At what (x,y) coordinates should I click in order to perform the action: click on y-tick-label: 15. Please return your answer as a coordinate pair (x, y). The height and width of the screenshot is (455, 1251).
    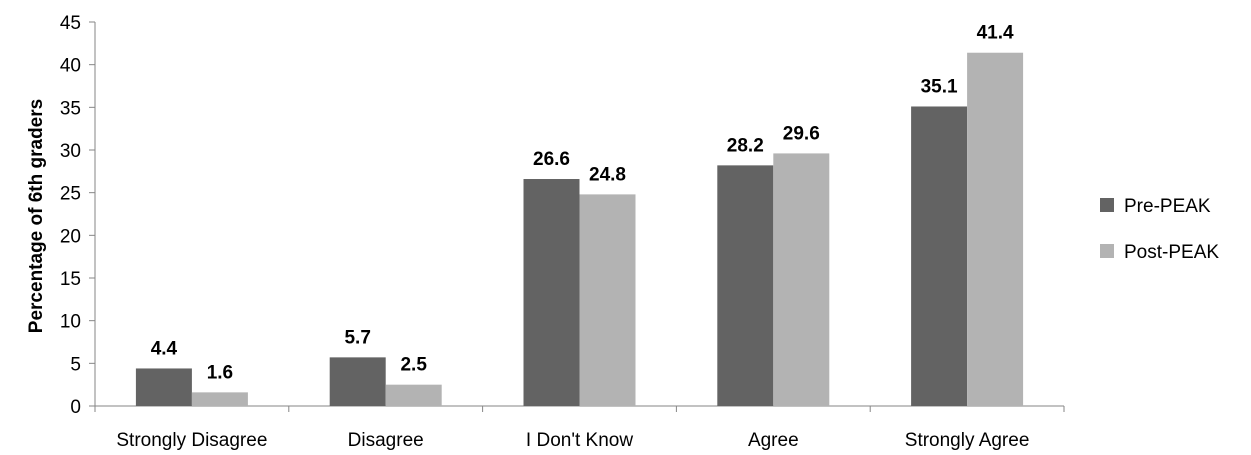
    Looking at the image, I should click on (70, 279).